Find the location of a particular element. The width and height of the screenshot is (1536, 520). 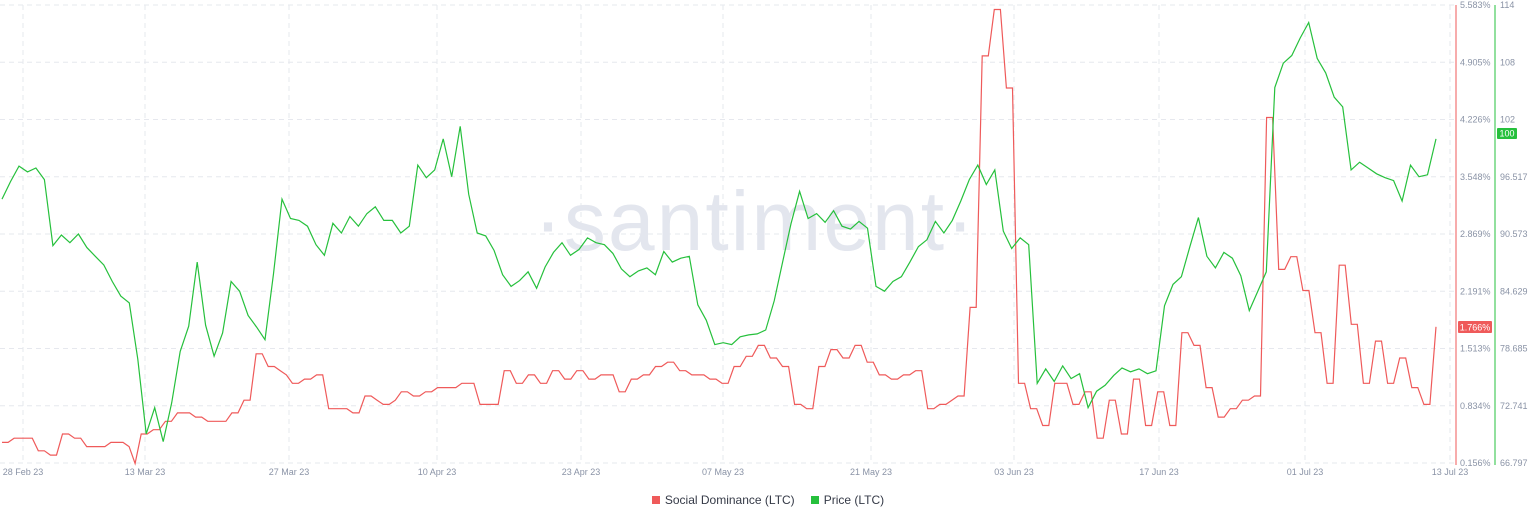

right-axis-tick-label: 78.685 is located at coordinates (1514, 349).